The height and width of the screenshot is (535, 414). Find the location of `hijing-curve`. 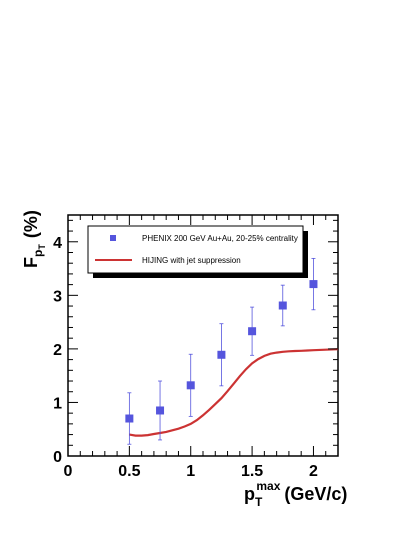

hijing-curve is located at coordinates (234, 392).